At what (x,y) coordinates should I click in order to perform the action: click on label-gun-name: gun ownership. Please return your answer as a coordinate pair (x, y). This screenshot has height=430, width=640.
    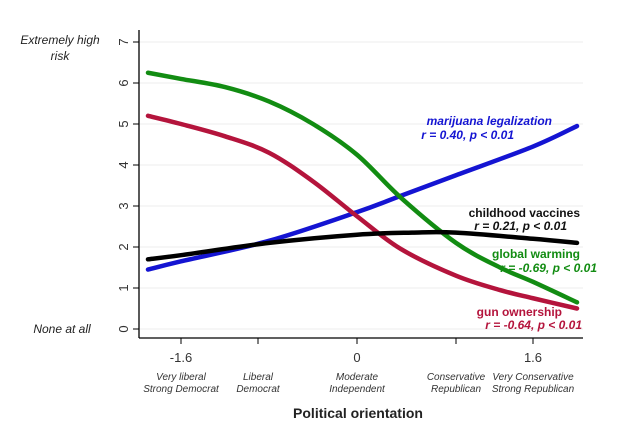
    Looking at the image, I should click on (519, 312).